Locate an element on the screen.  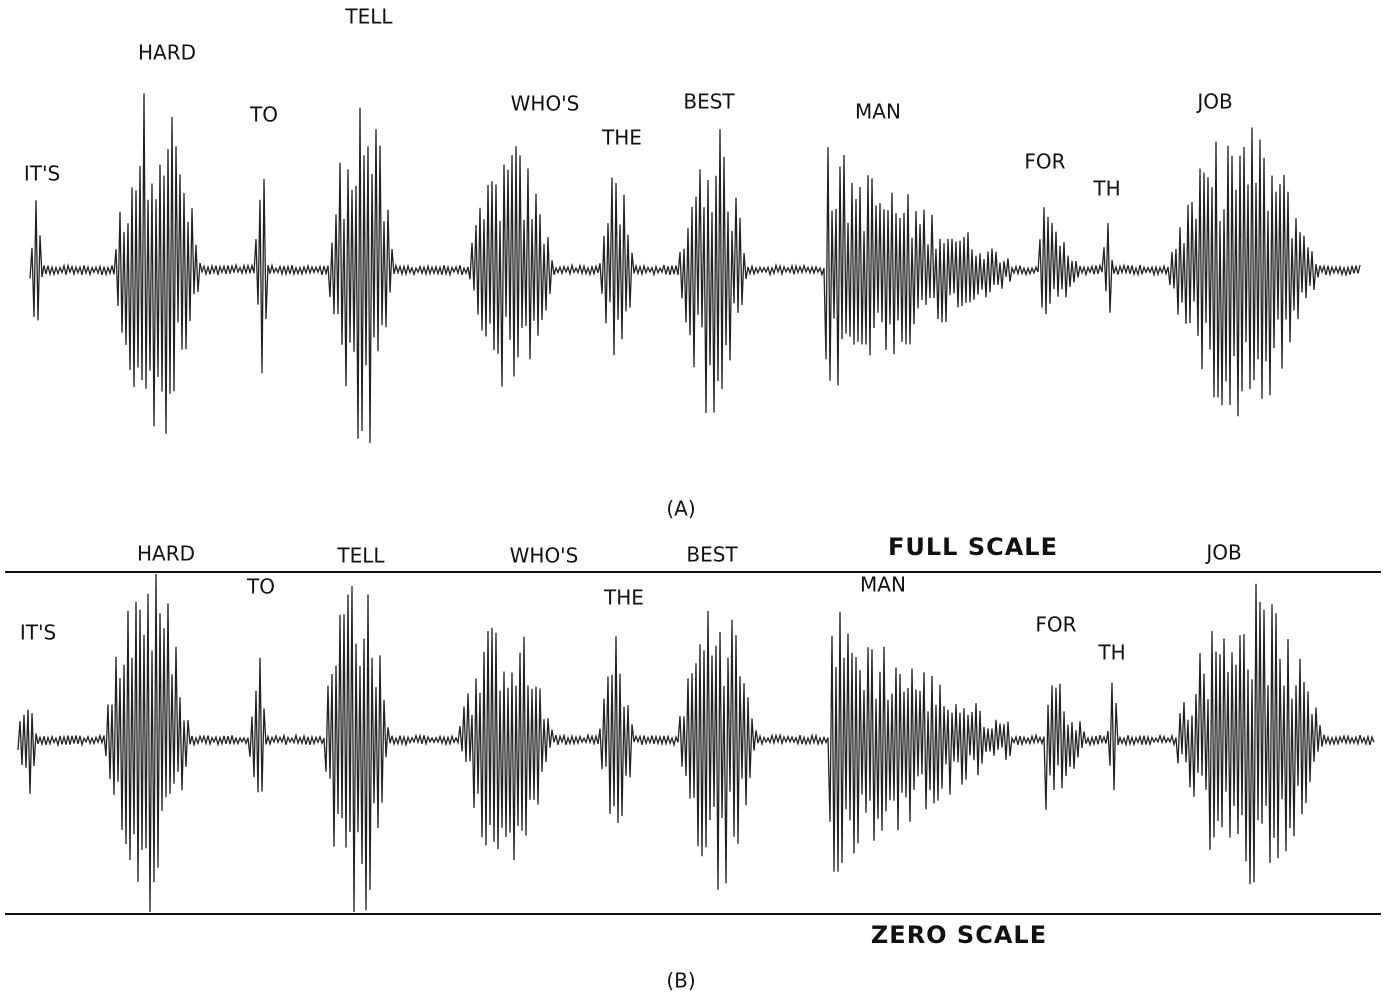
full-scale-label: FULL SCALE is located at coordinates (973, 547).